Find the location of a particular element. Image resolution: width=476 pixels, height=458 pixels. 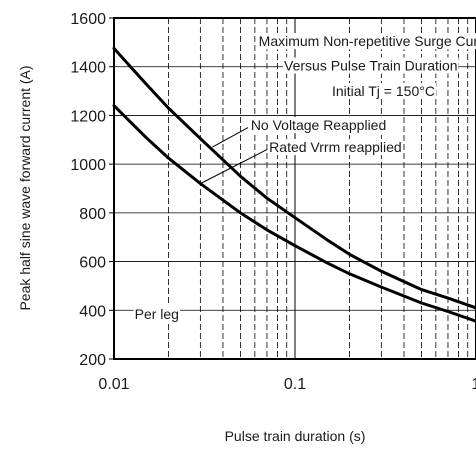

annotation-group: Maximum Non-repetitive Surge Current is located at coordinates (366, 41).